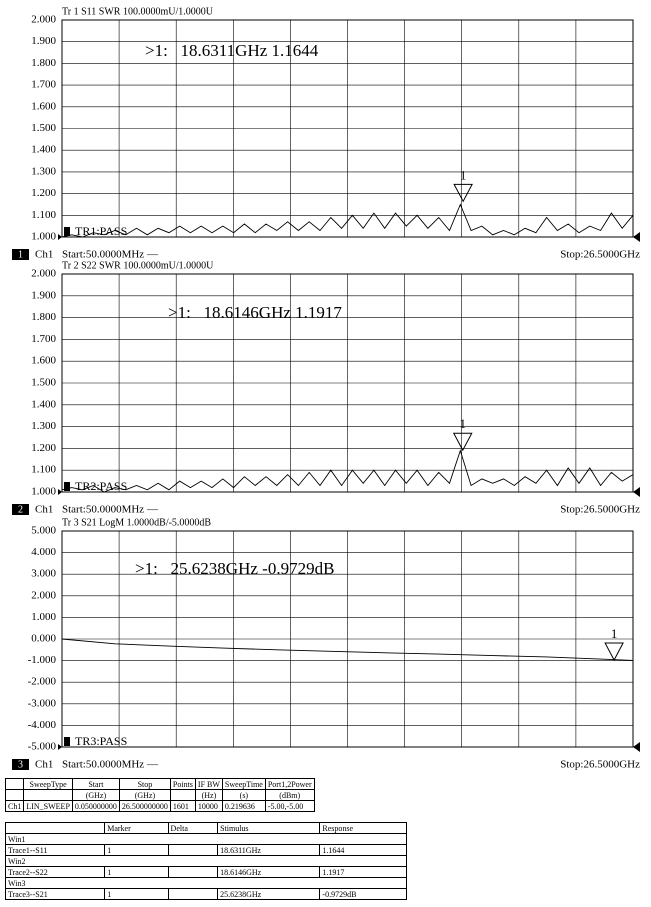  What do you see at coordinates (43, 106) in the screenshot?
I see `y-tick-label: 1.600` at bounding box center [43, 106].